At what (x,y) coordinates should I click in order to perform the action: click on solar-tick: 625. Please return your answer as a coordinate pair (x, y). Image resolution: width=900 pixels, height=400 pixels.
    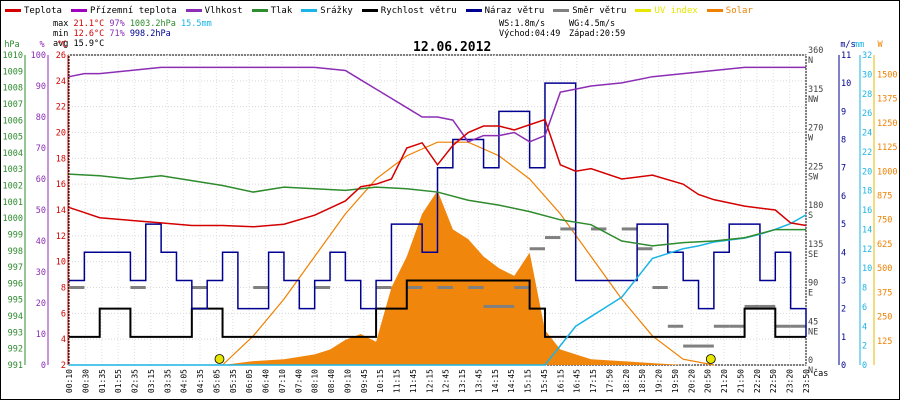
    Looking at the image, I should click on (884, 245).